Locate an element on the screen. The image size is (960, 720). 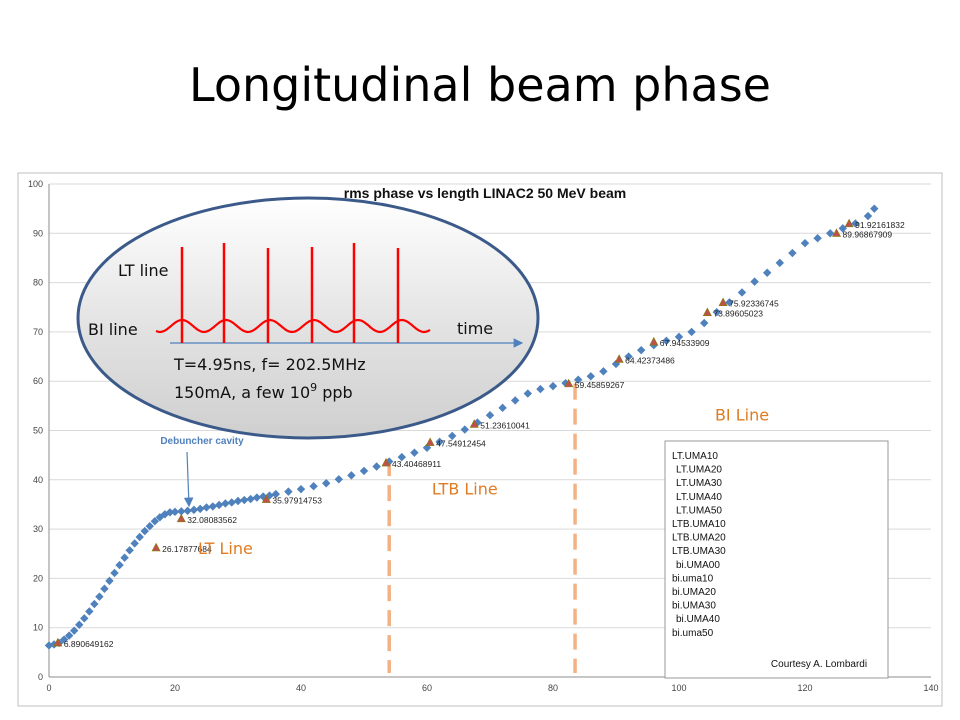
x-tick-label: 120 is located at coordinates (804, 688).